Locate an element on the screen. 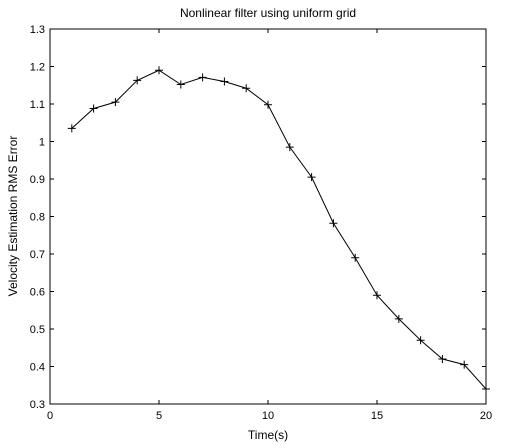 This screenshot has width=508, height=448. y-tick-label: 0.3 is located at coordinates (37, 405).